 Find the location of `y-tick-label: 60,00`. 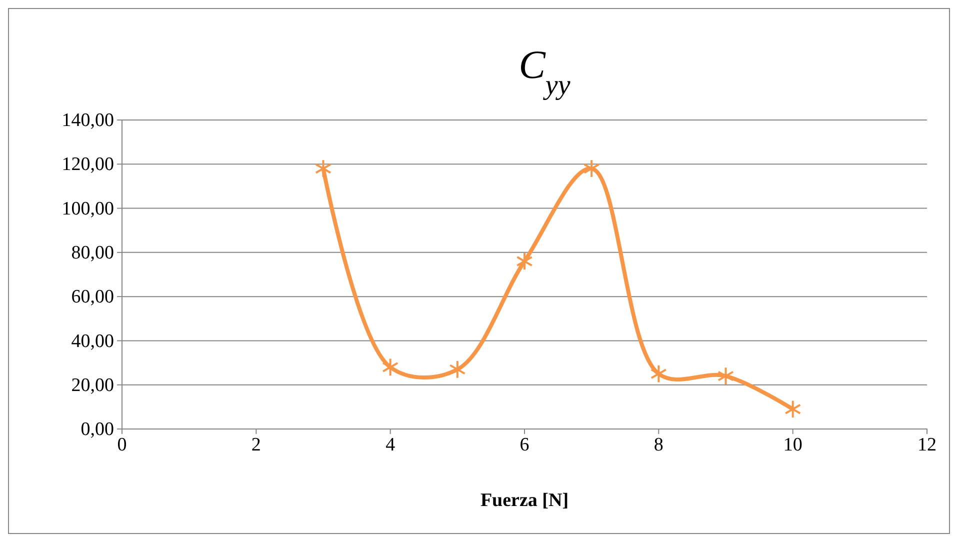

y-tick-label: 60,00 is located at coordinates (92, 297).